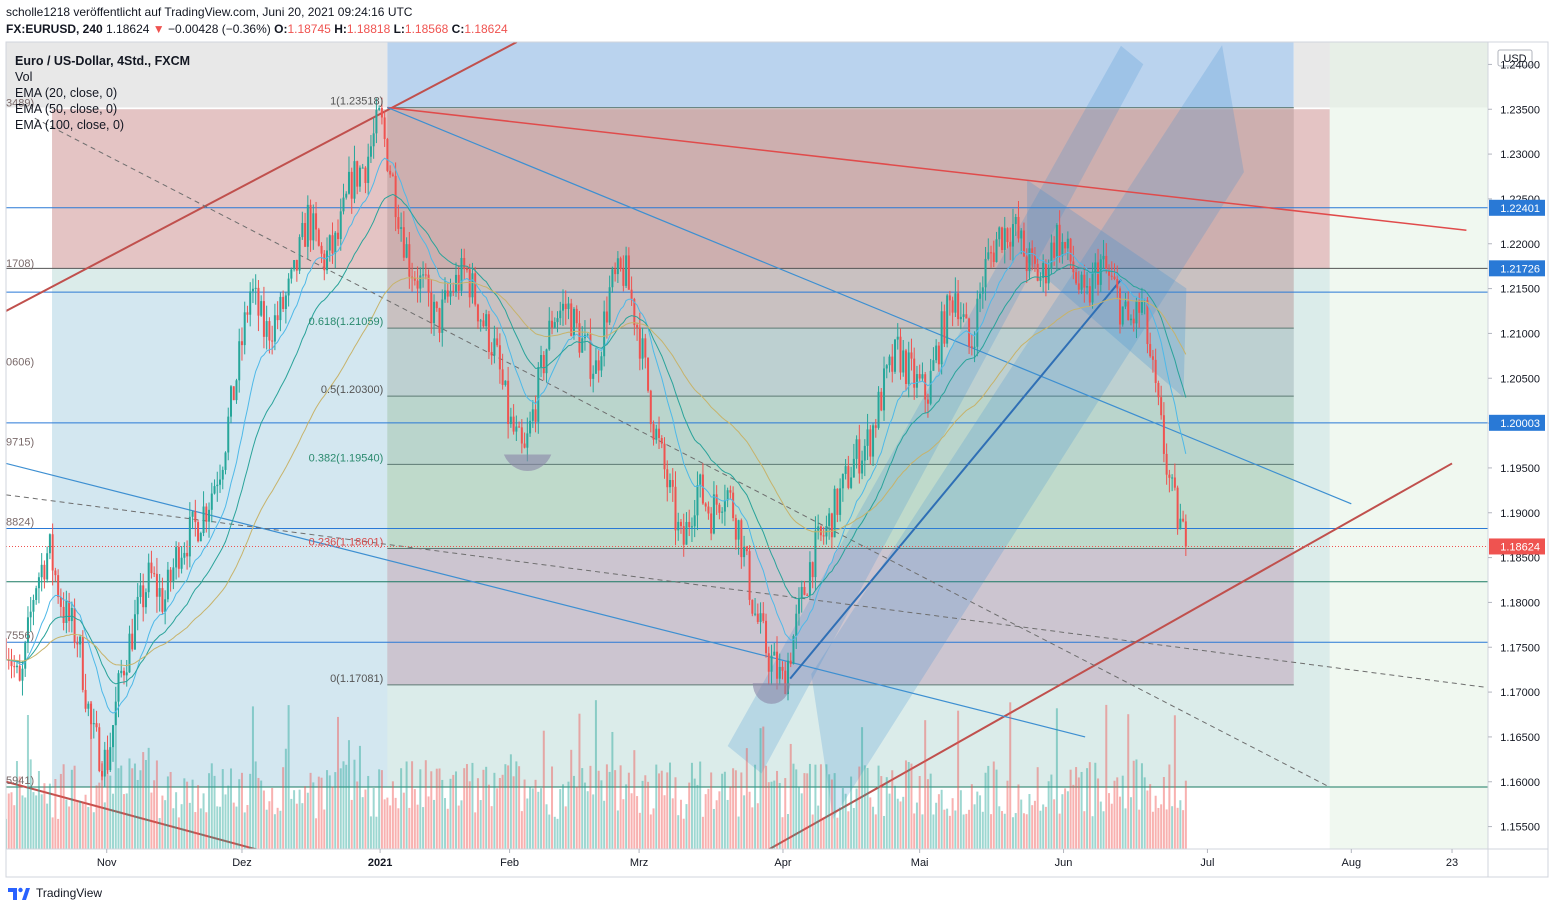 The width and height of the screenshot is (1556, 914). What do you see at coordinates (1517, 207) in the screenshot?
I see `price-badge` at bounding box center [1517, 207].